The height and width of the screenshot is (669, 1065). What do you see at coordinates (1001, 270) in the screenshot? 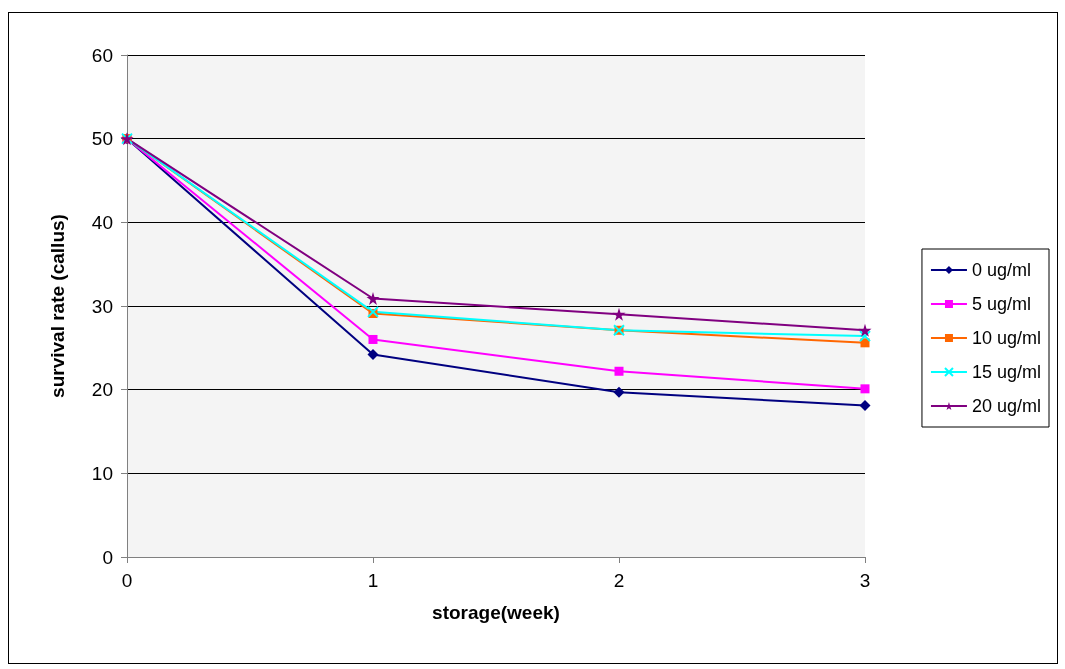
I see `legend-label: 0 ug/ml` at bounding box center [1001, 270].